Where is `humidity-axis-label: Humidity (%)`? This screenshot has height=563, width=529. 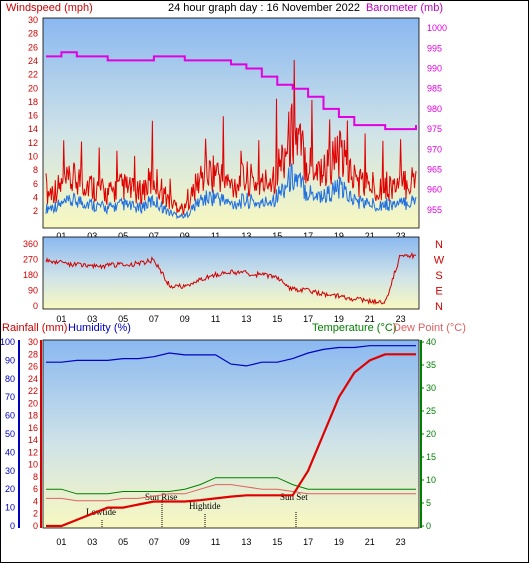 humidity-axis-label: Humidity (%) is located at coordinates (99, 328).